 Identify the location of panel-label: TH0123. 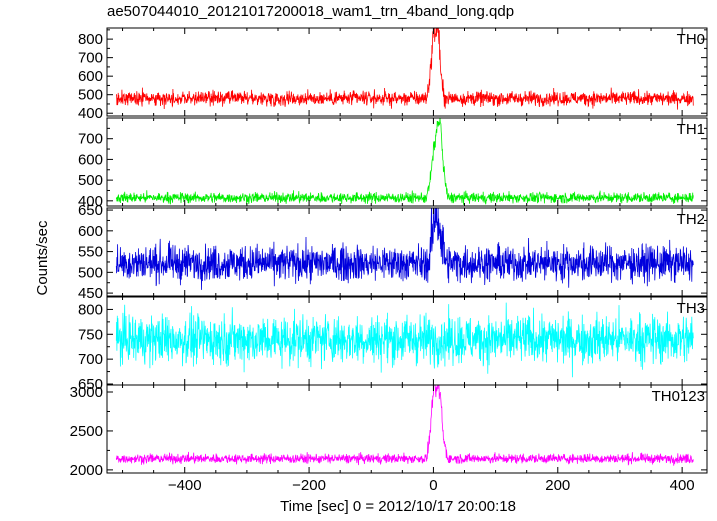
(678, 396).